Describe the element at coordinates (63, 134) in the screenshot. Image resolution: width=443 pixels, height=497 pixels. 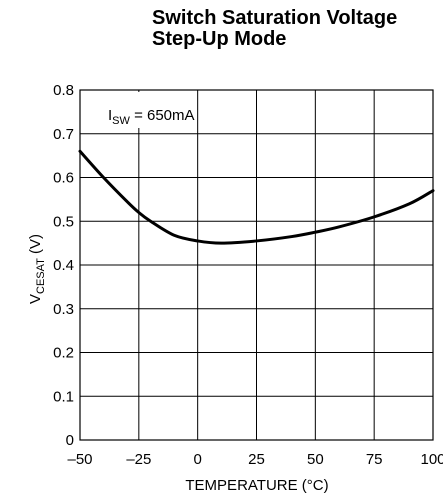
I see `y-tick-label: 0.7` at that location.